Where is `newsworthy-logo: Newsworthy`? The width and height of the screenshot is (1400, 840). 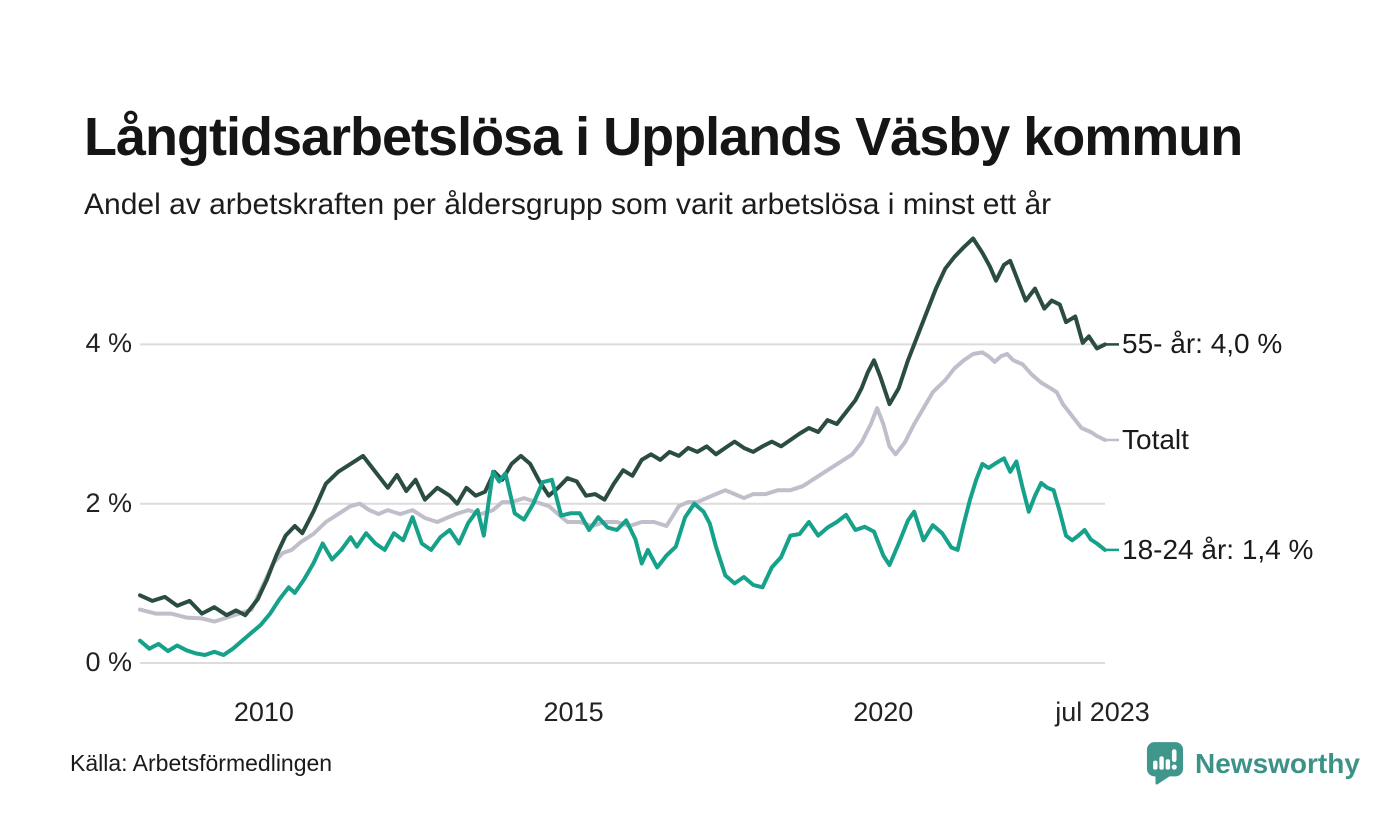
newsworthy-logo: Newsworthy is located at coordinates (1253, 763).